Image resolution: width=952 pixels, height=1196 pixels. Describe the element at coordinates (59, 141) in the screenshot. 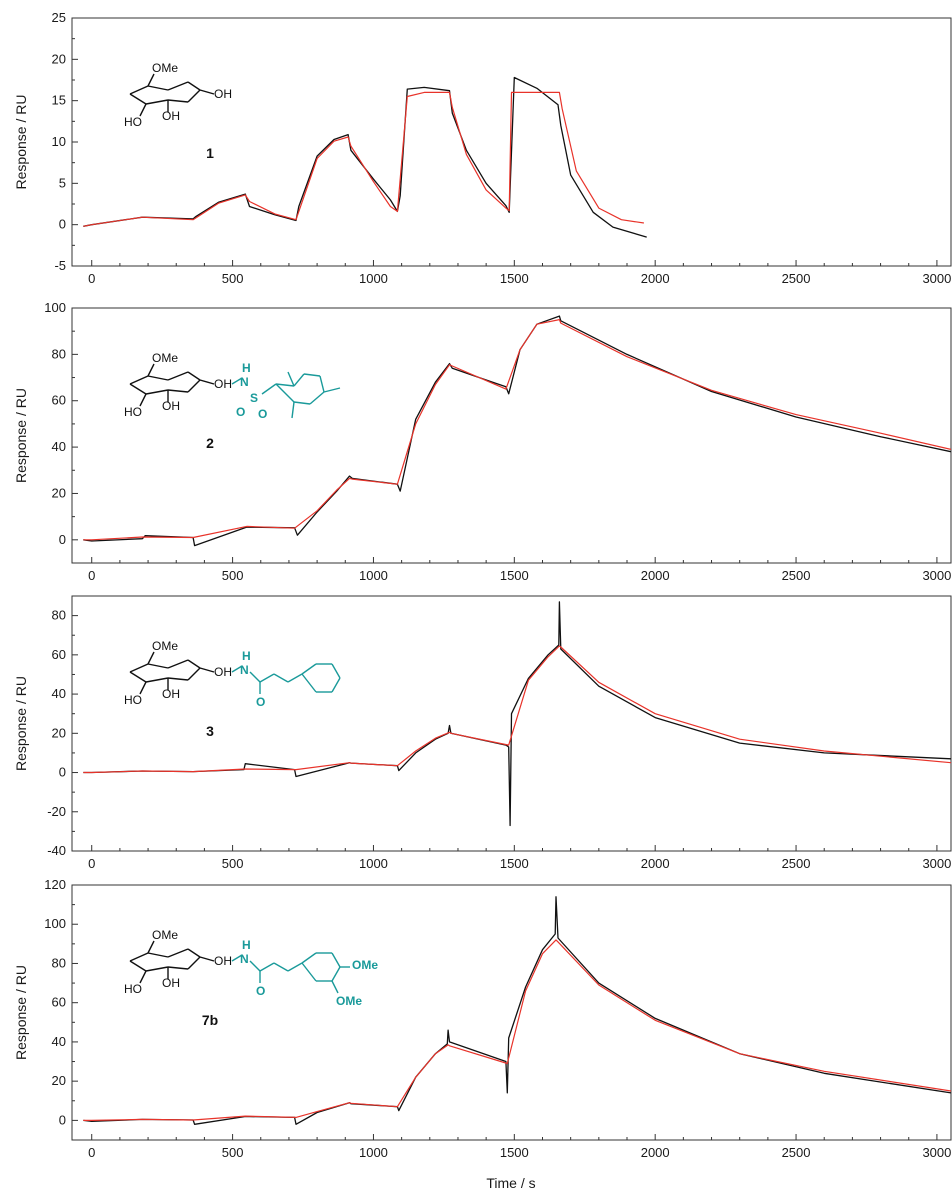

I see `y-tick-label: 10` at that location.